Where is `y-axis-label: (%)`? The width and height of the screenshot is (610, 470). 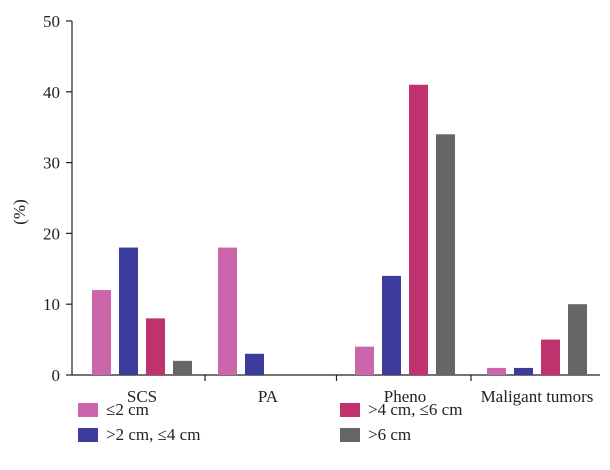 y-axis-label: (%) is located at coordinates (19, 211).